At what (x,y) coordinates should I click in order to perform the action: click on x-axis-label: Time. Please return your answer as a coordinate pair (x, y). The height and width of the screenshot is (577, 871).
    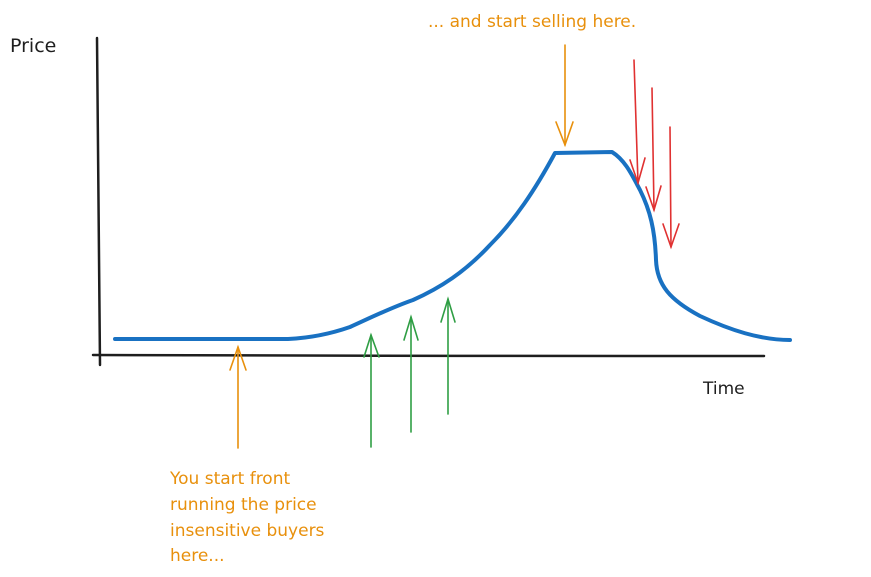
    Looking at the image, I should click on (723, 389).